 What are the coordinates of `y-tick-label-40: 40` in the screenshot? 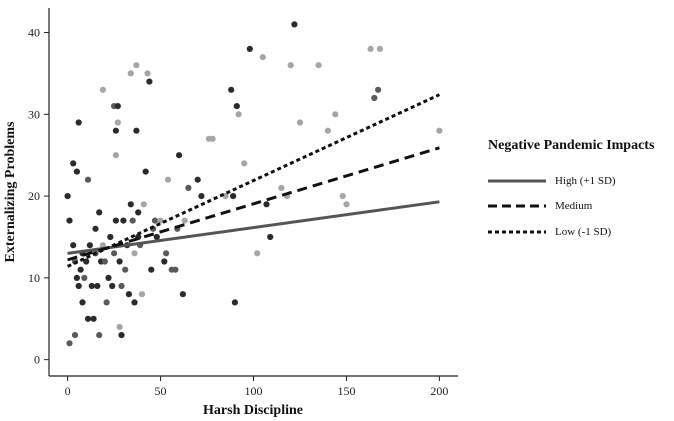 It's located at (34, 33).